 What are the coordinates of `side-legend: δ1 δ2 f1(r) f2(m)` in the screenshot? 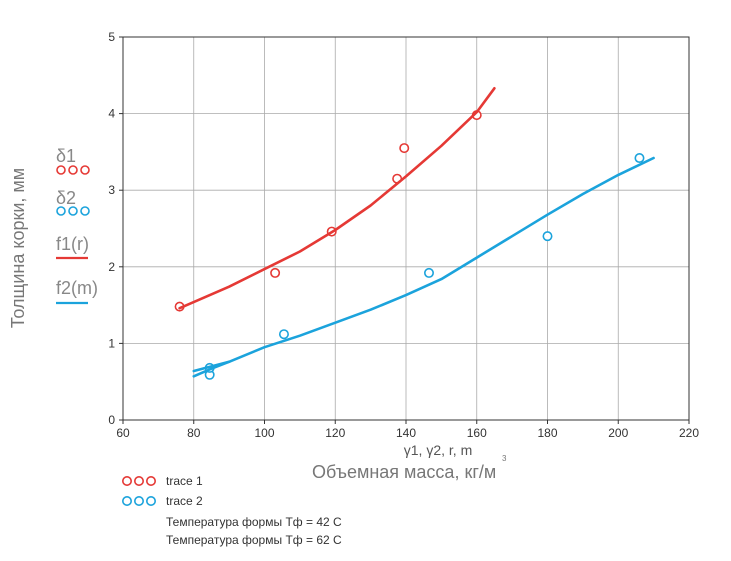 It's located at (77, 225).